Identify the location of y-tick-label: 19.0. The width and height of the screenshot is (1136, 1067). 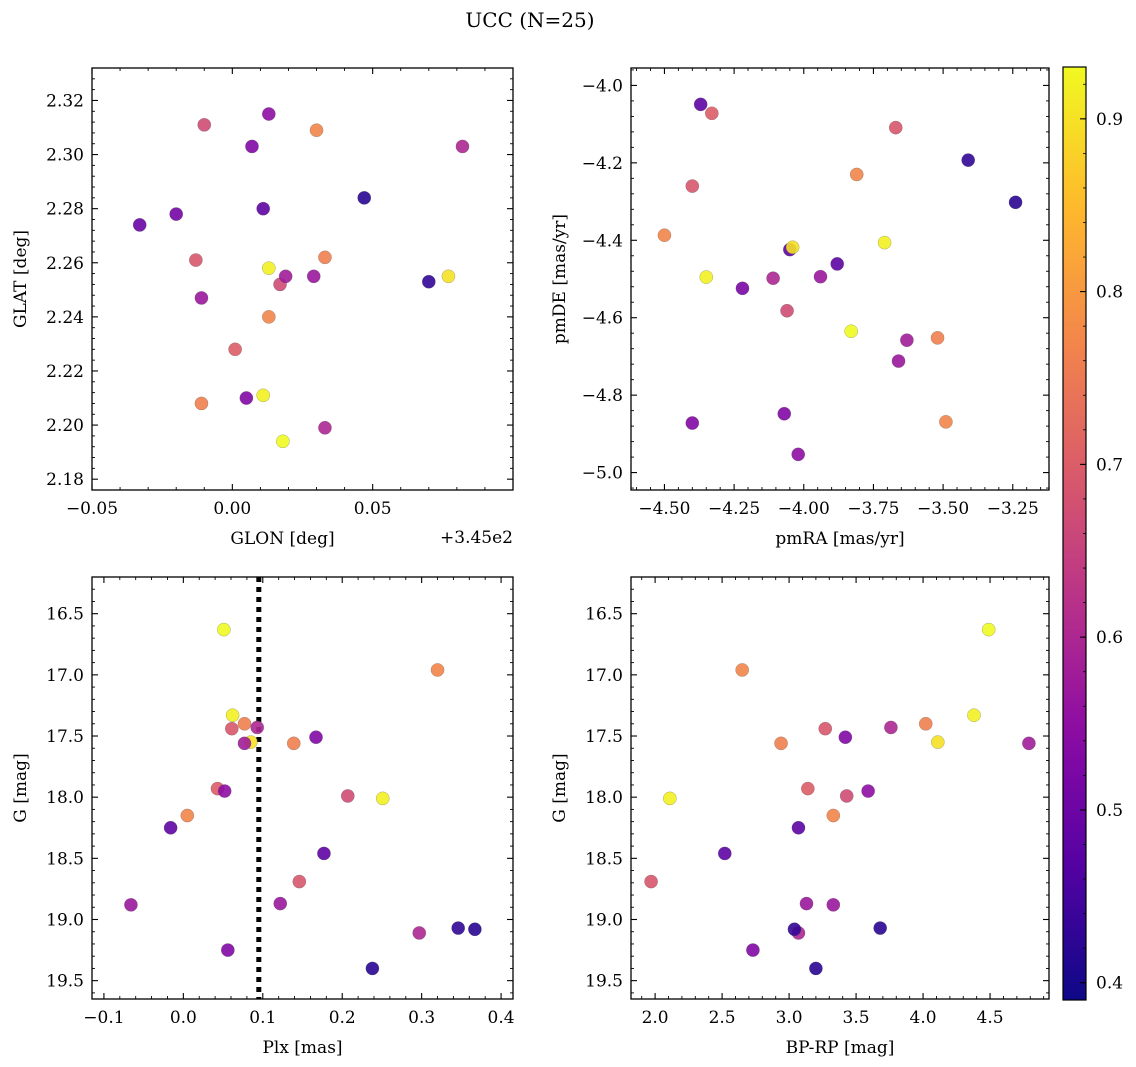
(65, 920).